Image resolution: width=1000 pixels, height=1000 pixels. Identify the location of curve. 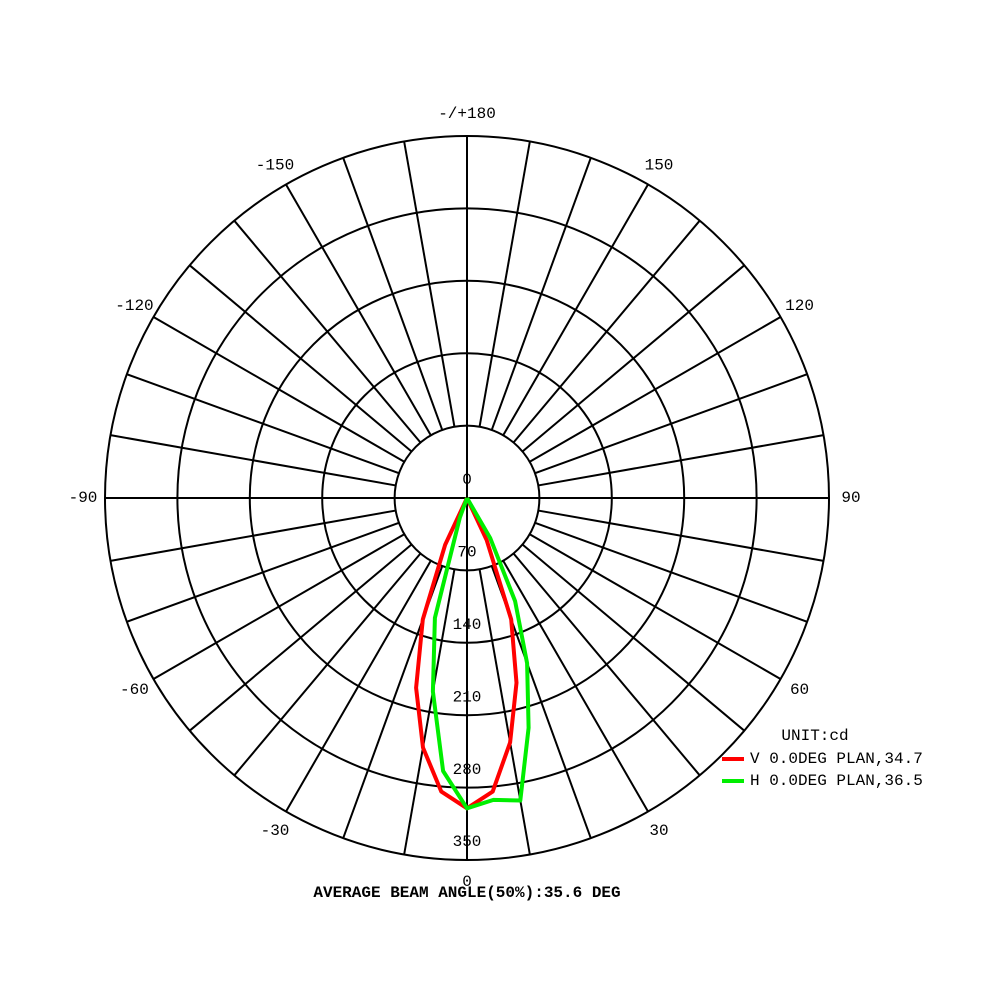
(480, 653).